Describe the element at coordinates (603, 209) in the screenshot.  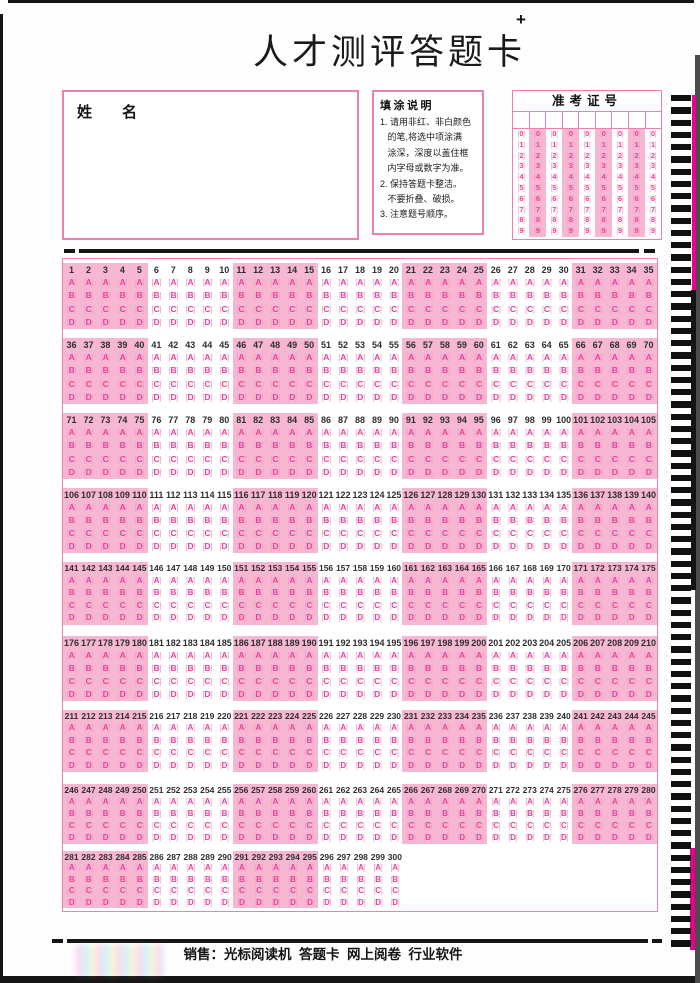
I see `digit-bubble: [7]` at that location.